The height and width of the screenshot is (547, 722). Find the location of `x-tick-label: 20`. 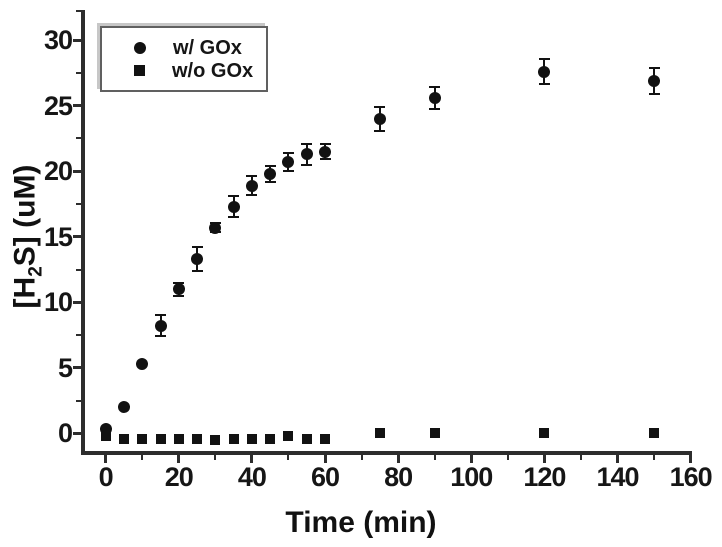

x-tick-label: 20 is located at coordinates (179, 477).